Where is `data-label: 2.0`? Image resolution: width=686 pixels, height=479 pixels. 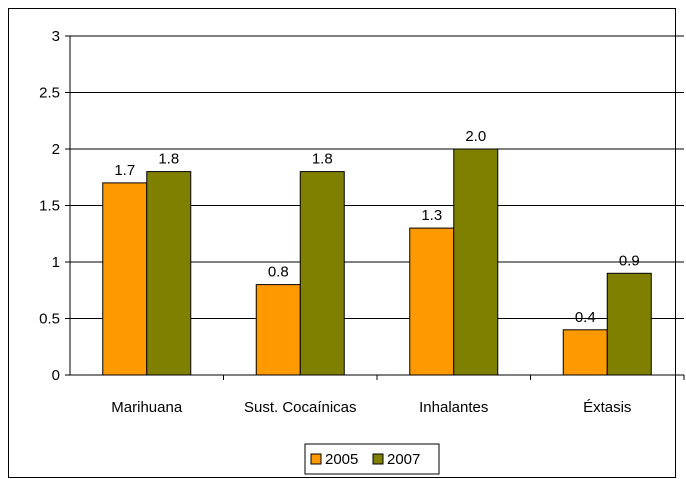
data-label: 2.0 is located at coordinates (475, 136).